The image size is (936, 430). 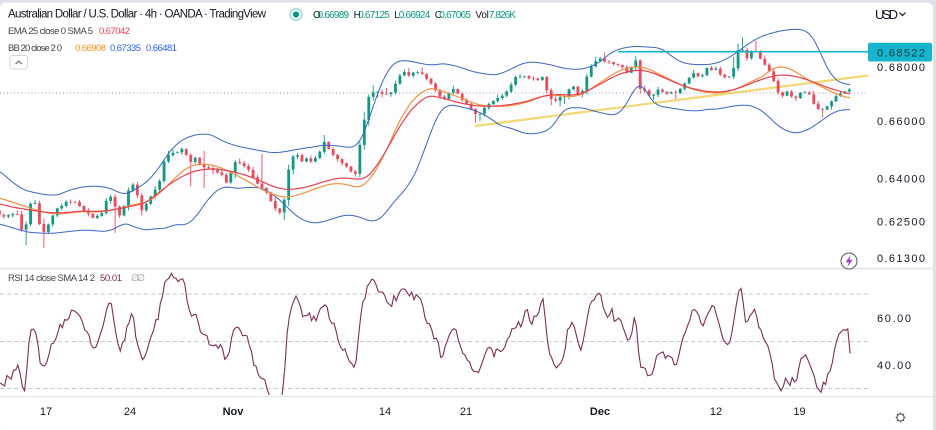 What do you see at coordinates (114, 31) in the screenshot?
I see `svg-text: 0.67042` at bounding box center [114, 31].